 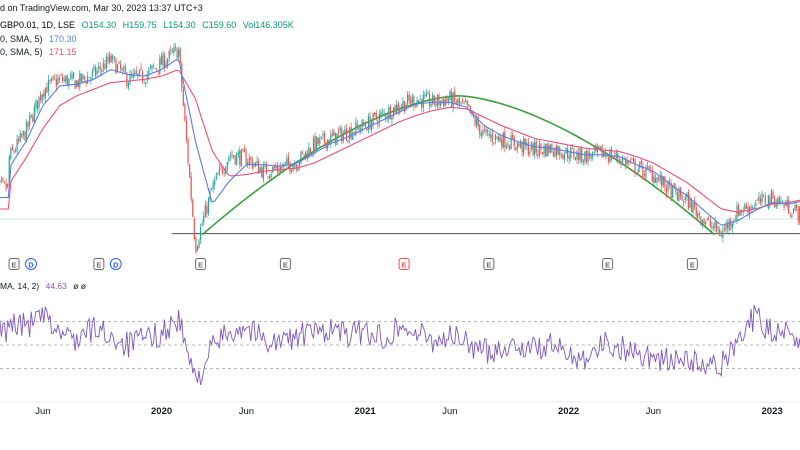 I want to click on event-label: E, so click(x=14, y=265).